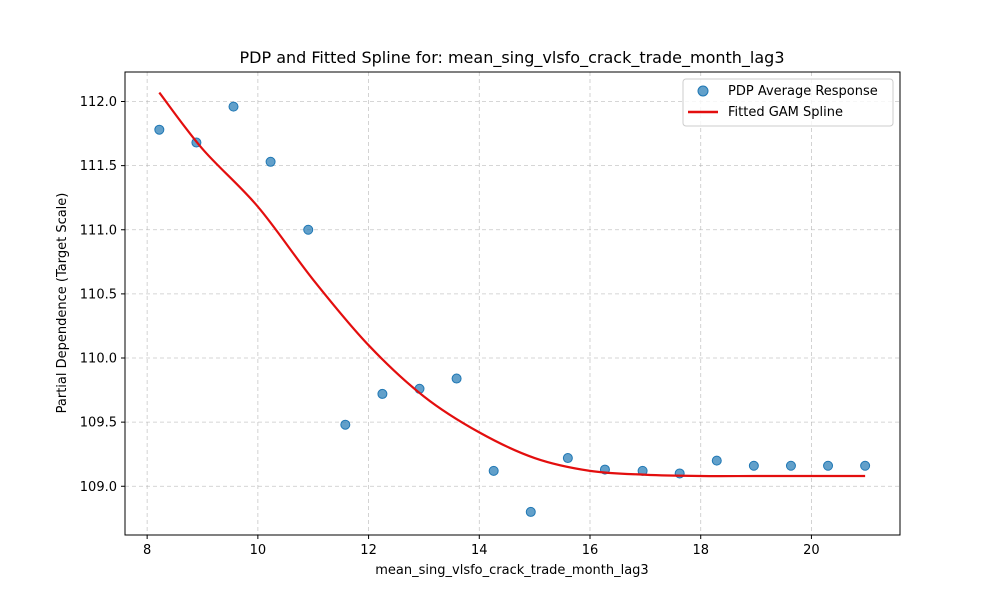 This screenshot has height=600, width=1000. What do you see at coordinates (811, 550) in the screenshot?
I see `x-tick-label: 20` at bounding box center [811, 550].